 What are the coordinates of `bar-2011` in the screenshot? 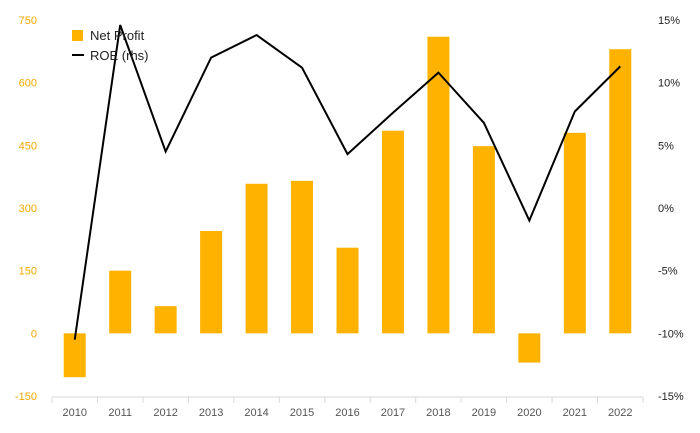 It's located at (120, 302).